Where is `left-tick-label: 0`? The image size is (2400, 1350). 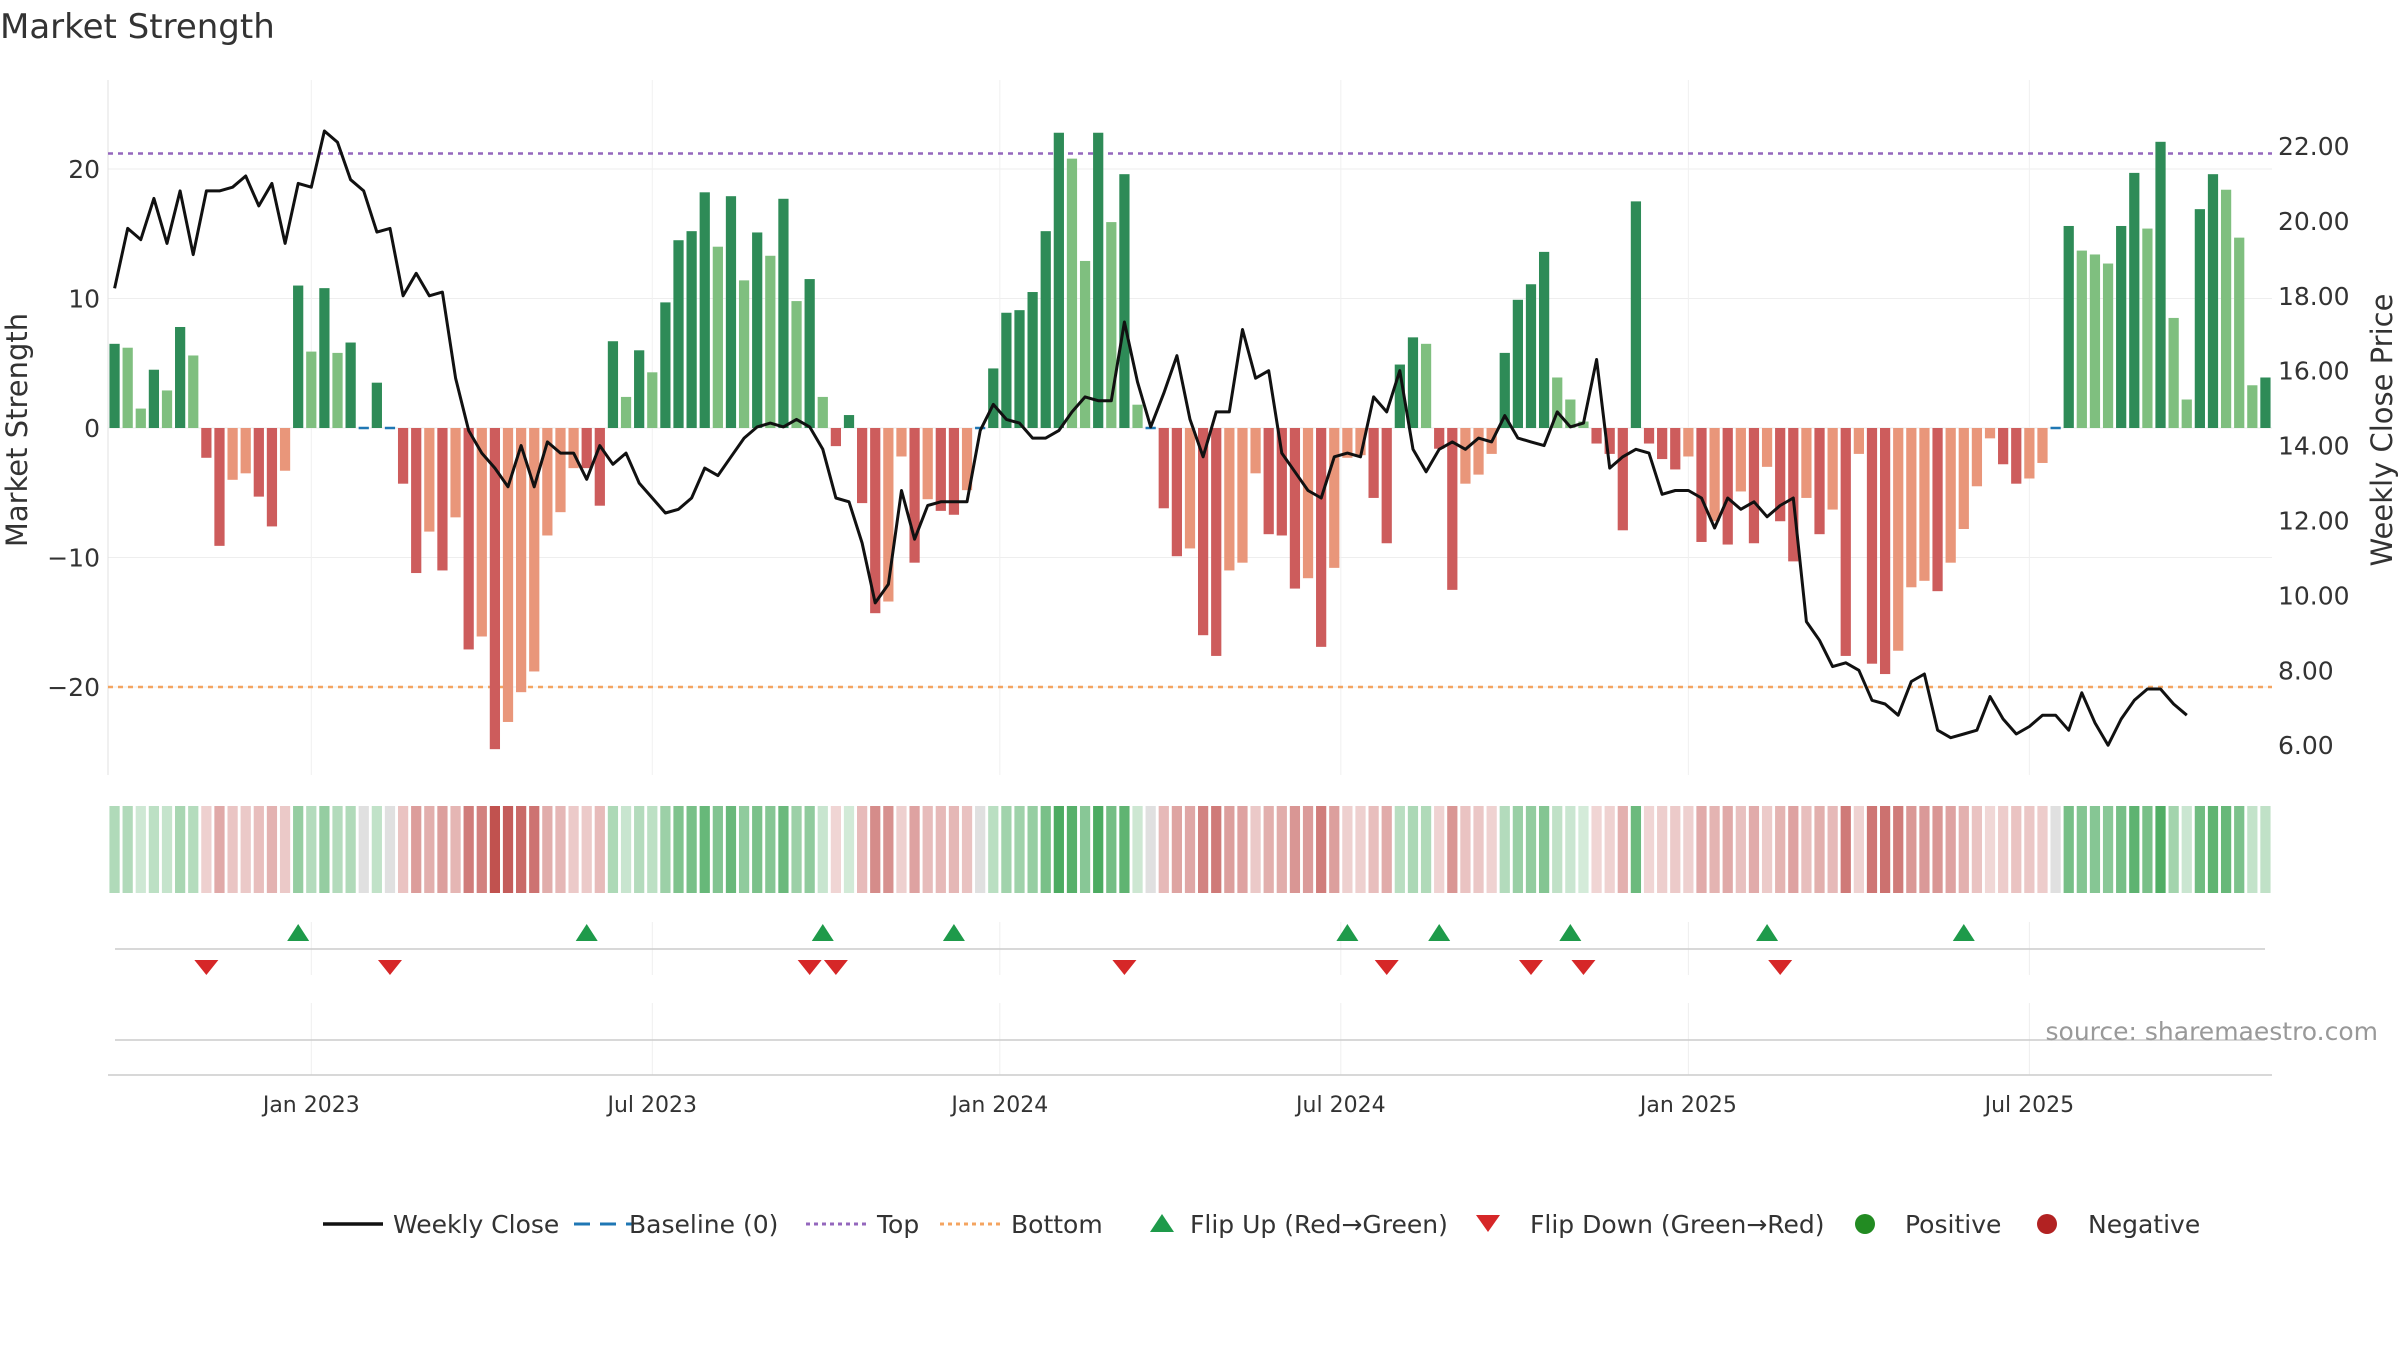 left-tick-label: 0 is located at coordinates (92, 428).